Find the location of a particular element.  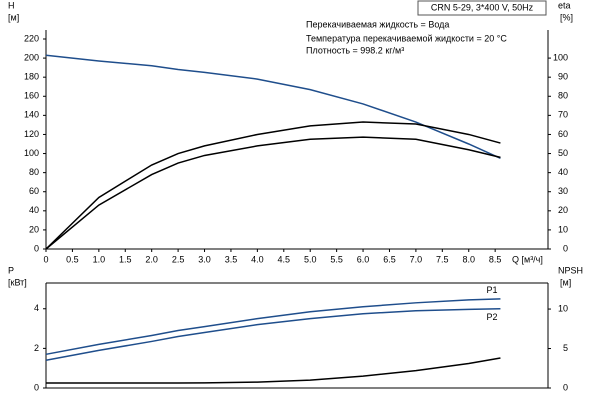

y-tick-label: 100 is located at coordinates (31, 153).